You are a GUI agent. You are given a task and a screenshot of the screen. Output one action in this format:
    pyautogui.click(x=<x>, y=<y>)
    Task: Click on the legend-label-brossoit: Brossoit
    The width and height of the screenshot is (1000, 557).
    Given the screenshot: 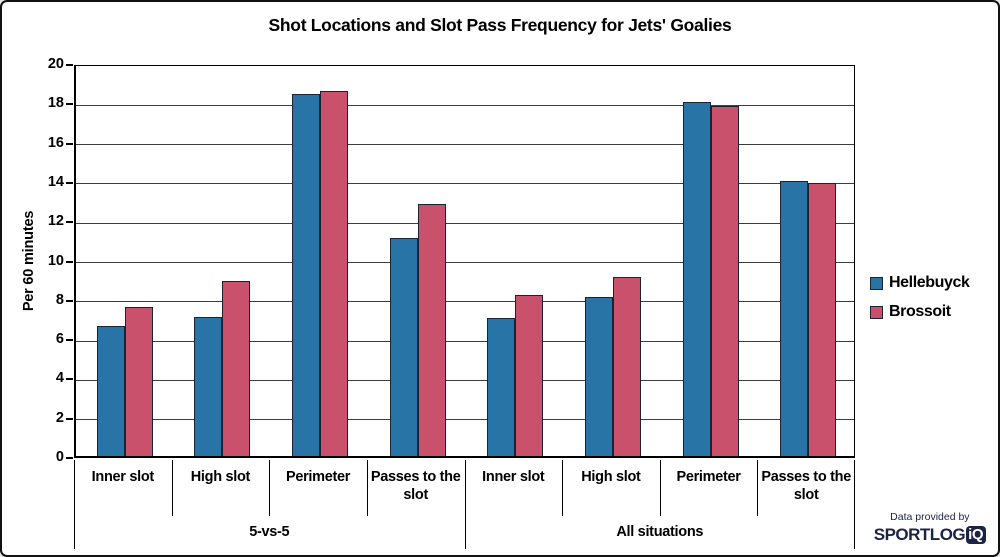 What is the action you would take?
    pyautogui.click(x=920, y=311)
    